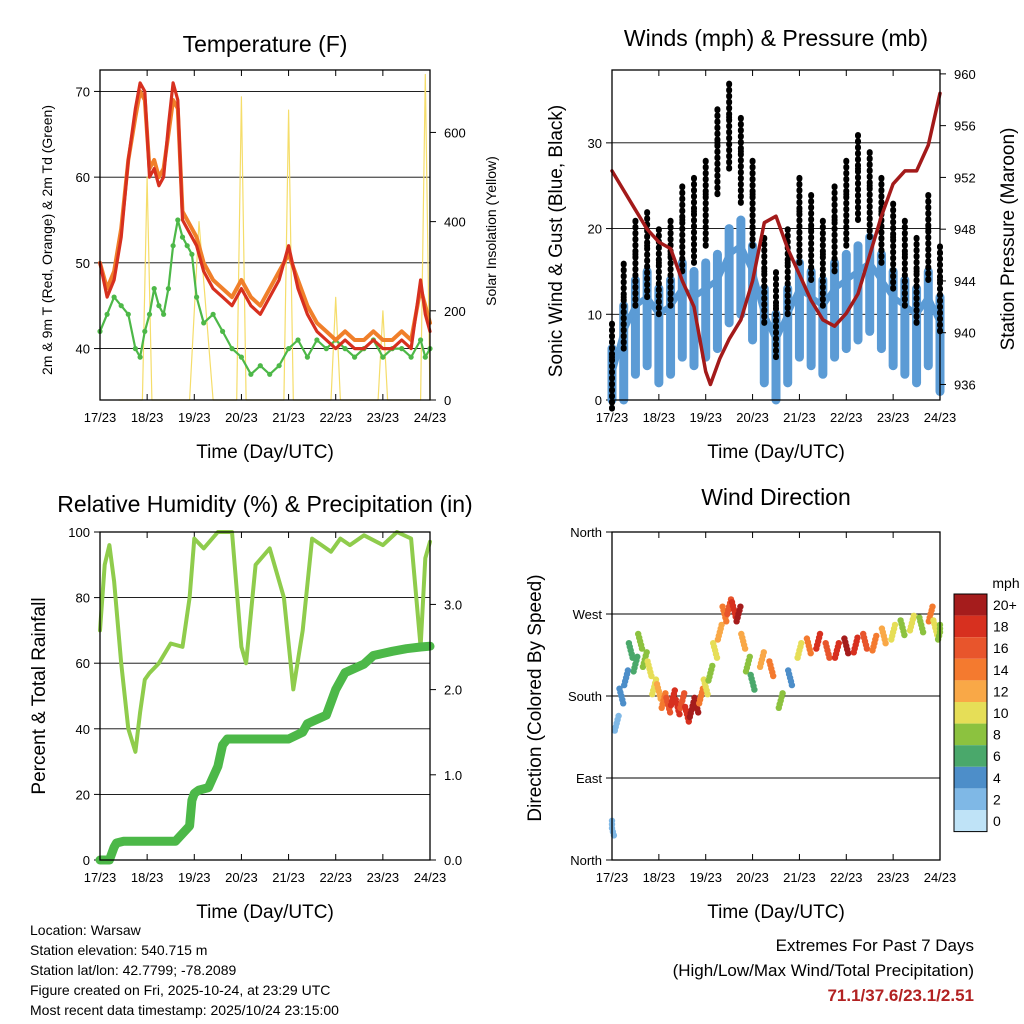 The image size is (1024, 1024). What do you see at coordinates (194, 877) in the screenshot?
I see `humidity-xtick-label: 19/23` at bounding box center [194, 877].